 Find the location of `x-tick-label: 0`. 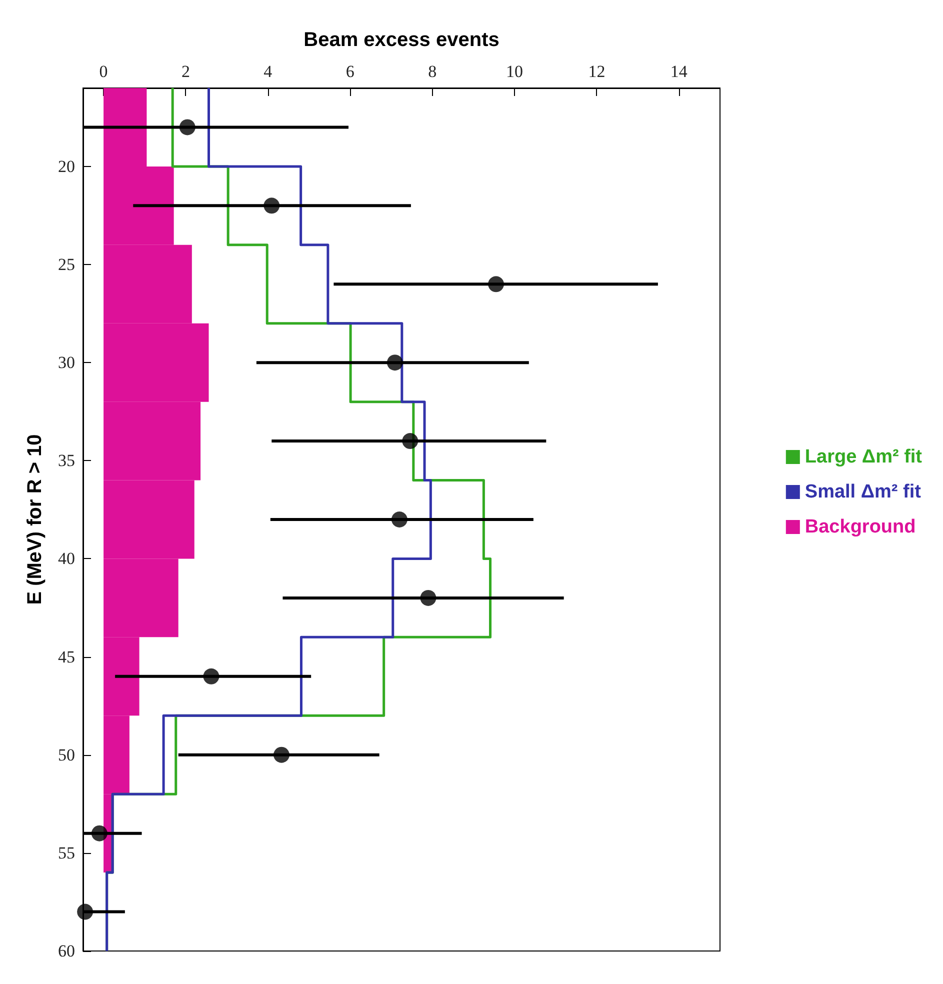

x-tick-label: 0 is located at coordinates (103, 71).